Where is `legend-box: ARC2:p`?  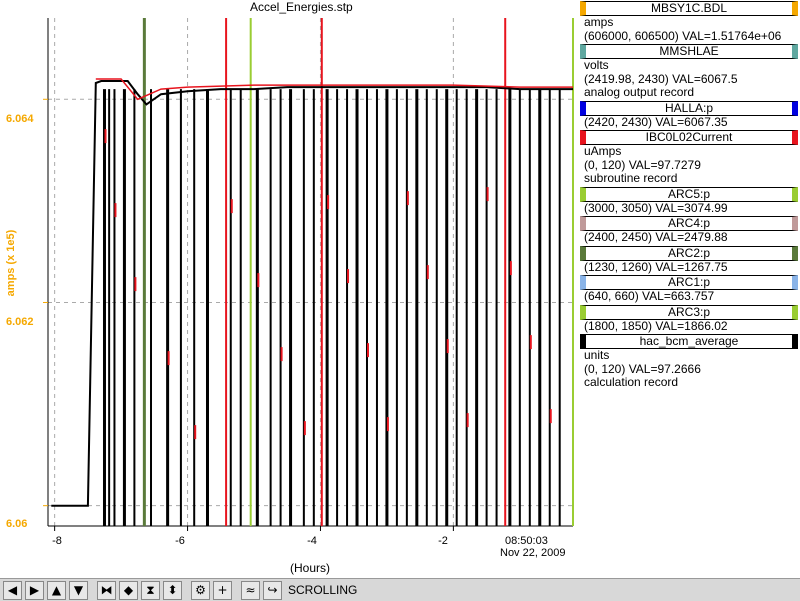
legend-box: ARC2:p is located at coordinates (689, 253).